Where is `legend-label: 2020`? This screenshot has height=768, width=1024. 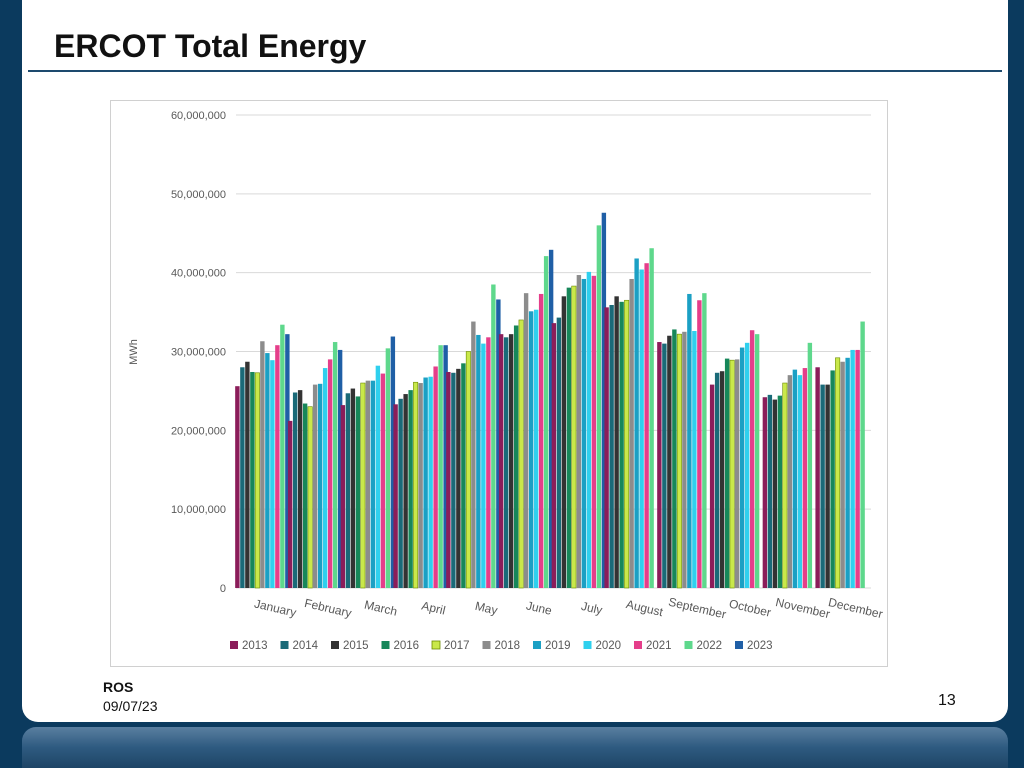 legend-label: 2020 is located at coordinates (609, 646).